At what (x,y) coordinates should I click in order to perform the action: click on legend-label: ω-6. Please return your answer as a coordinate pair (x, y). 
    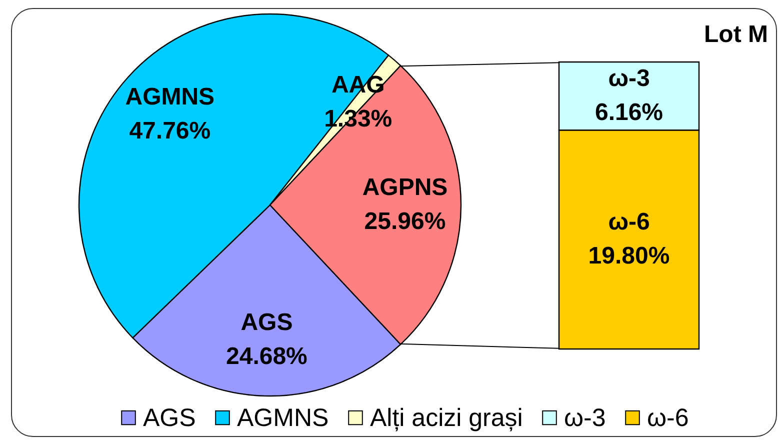
    Looking at the image, I should click on (668, 418).